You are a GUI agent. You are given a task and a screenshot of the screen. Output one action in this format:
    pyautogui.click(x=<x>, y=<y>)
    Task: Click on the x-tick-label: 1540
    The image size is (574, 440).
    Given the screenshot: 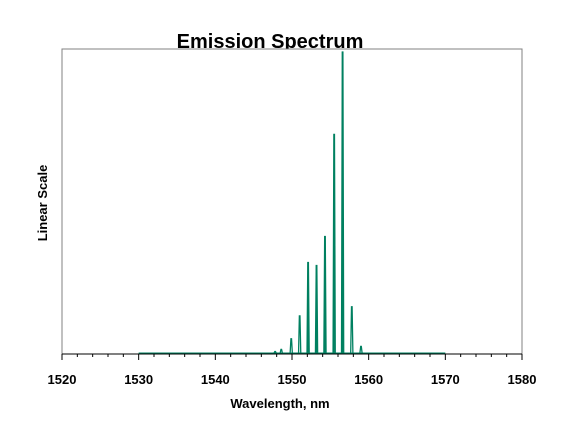 What is the action you would take?
    pyautogui.click(x=215, y=379)
    